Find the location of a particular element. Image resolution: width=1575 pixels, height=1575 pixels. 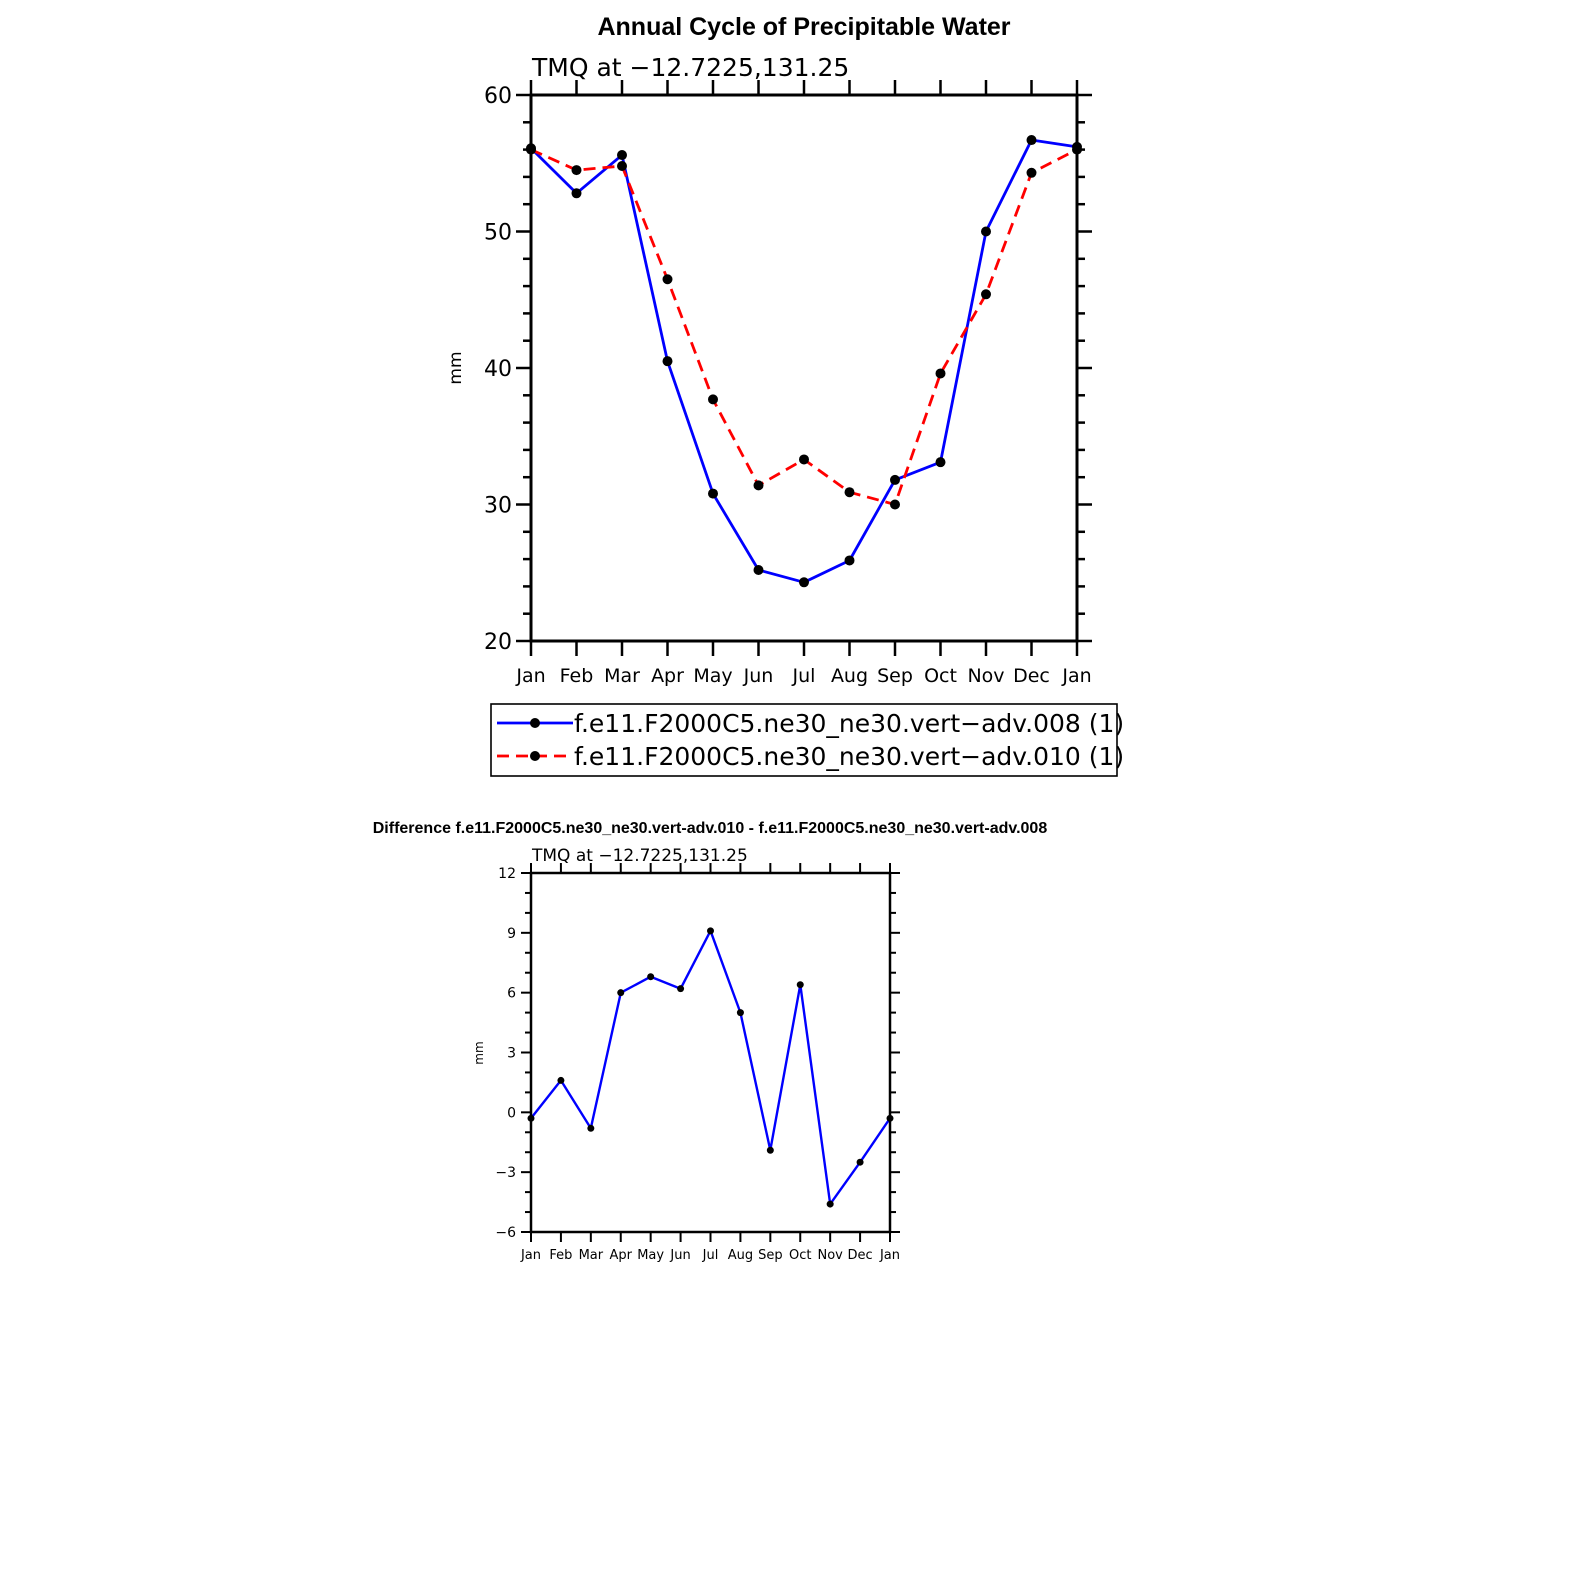

y-tick-label: 20 is located at coordinates (498, 642).